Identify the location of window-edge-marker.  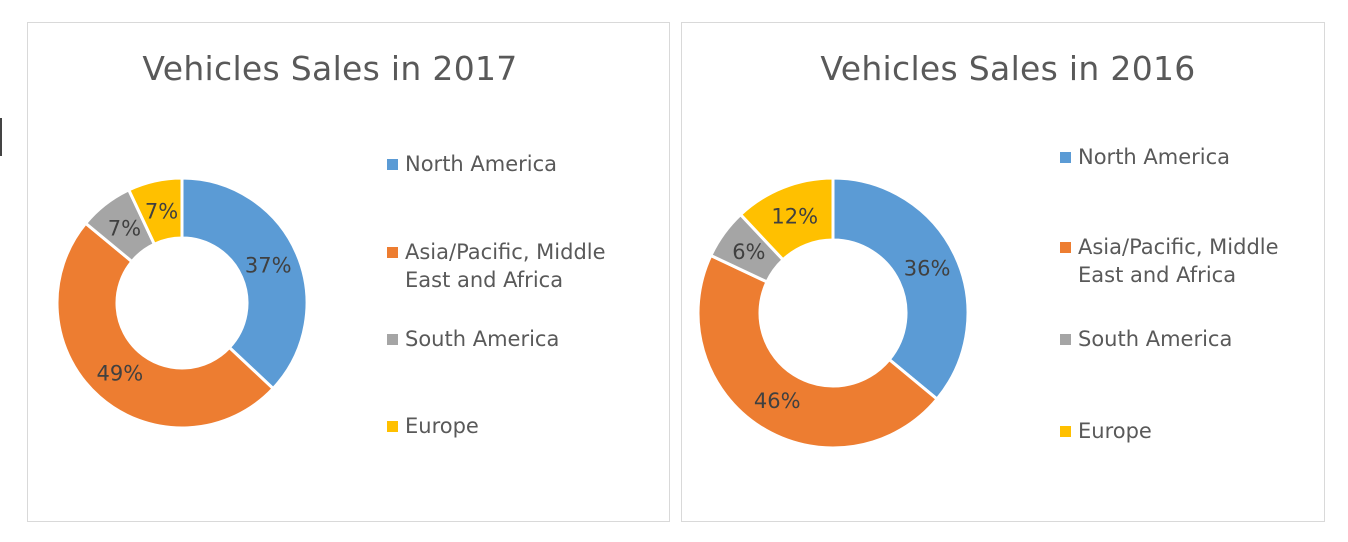
(1, 137).